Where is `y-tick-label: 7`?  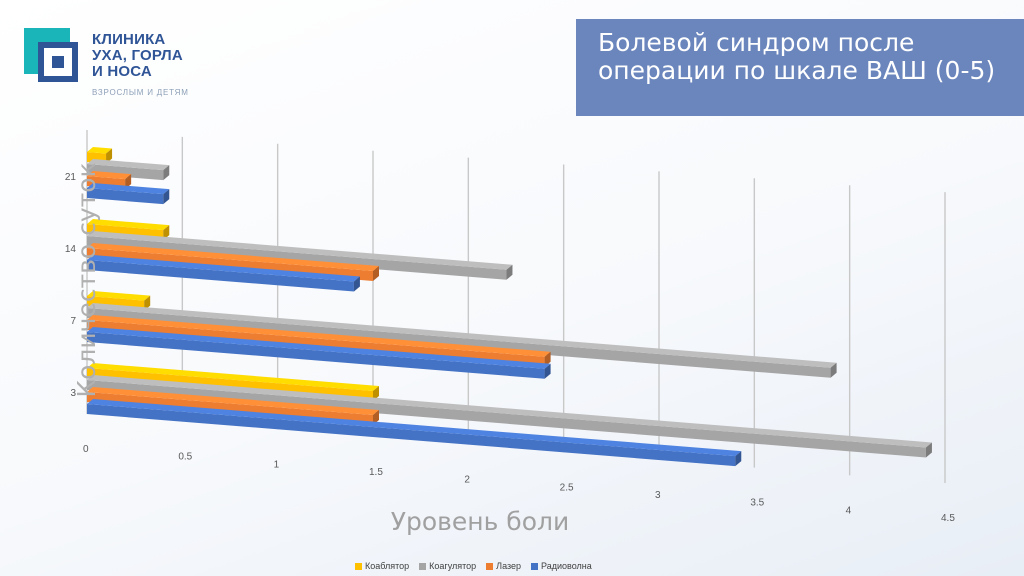 y-tick-label: 7 is located at coordinates (73, 321).